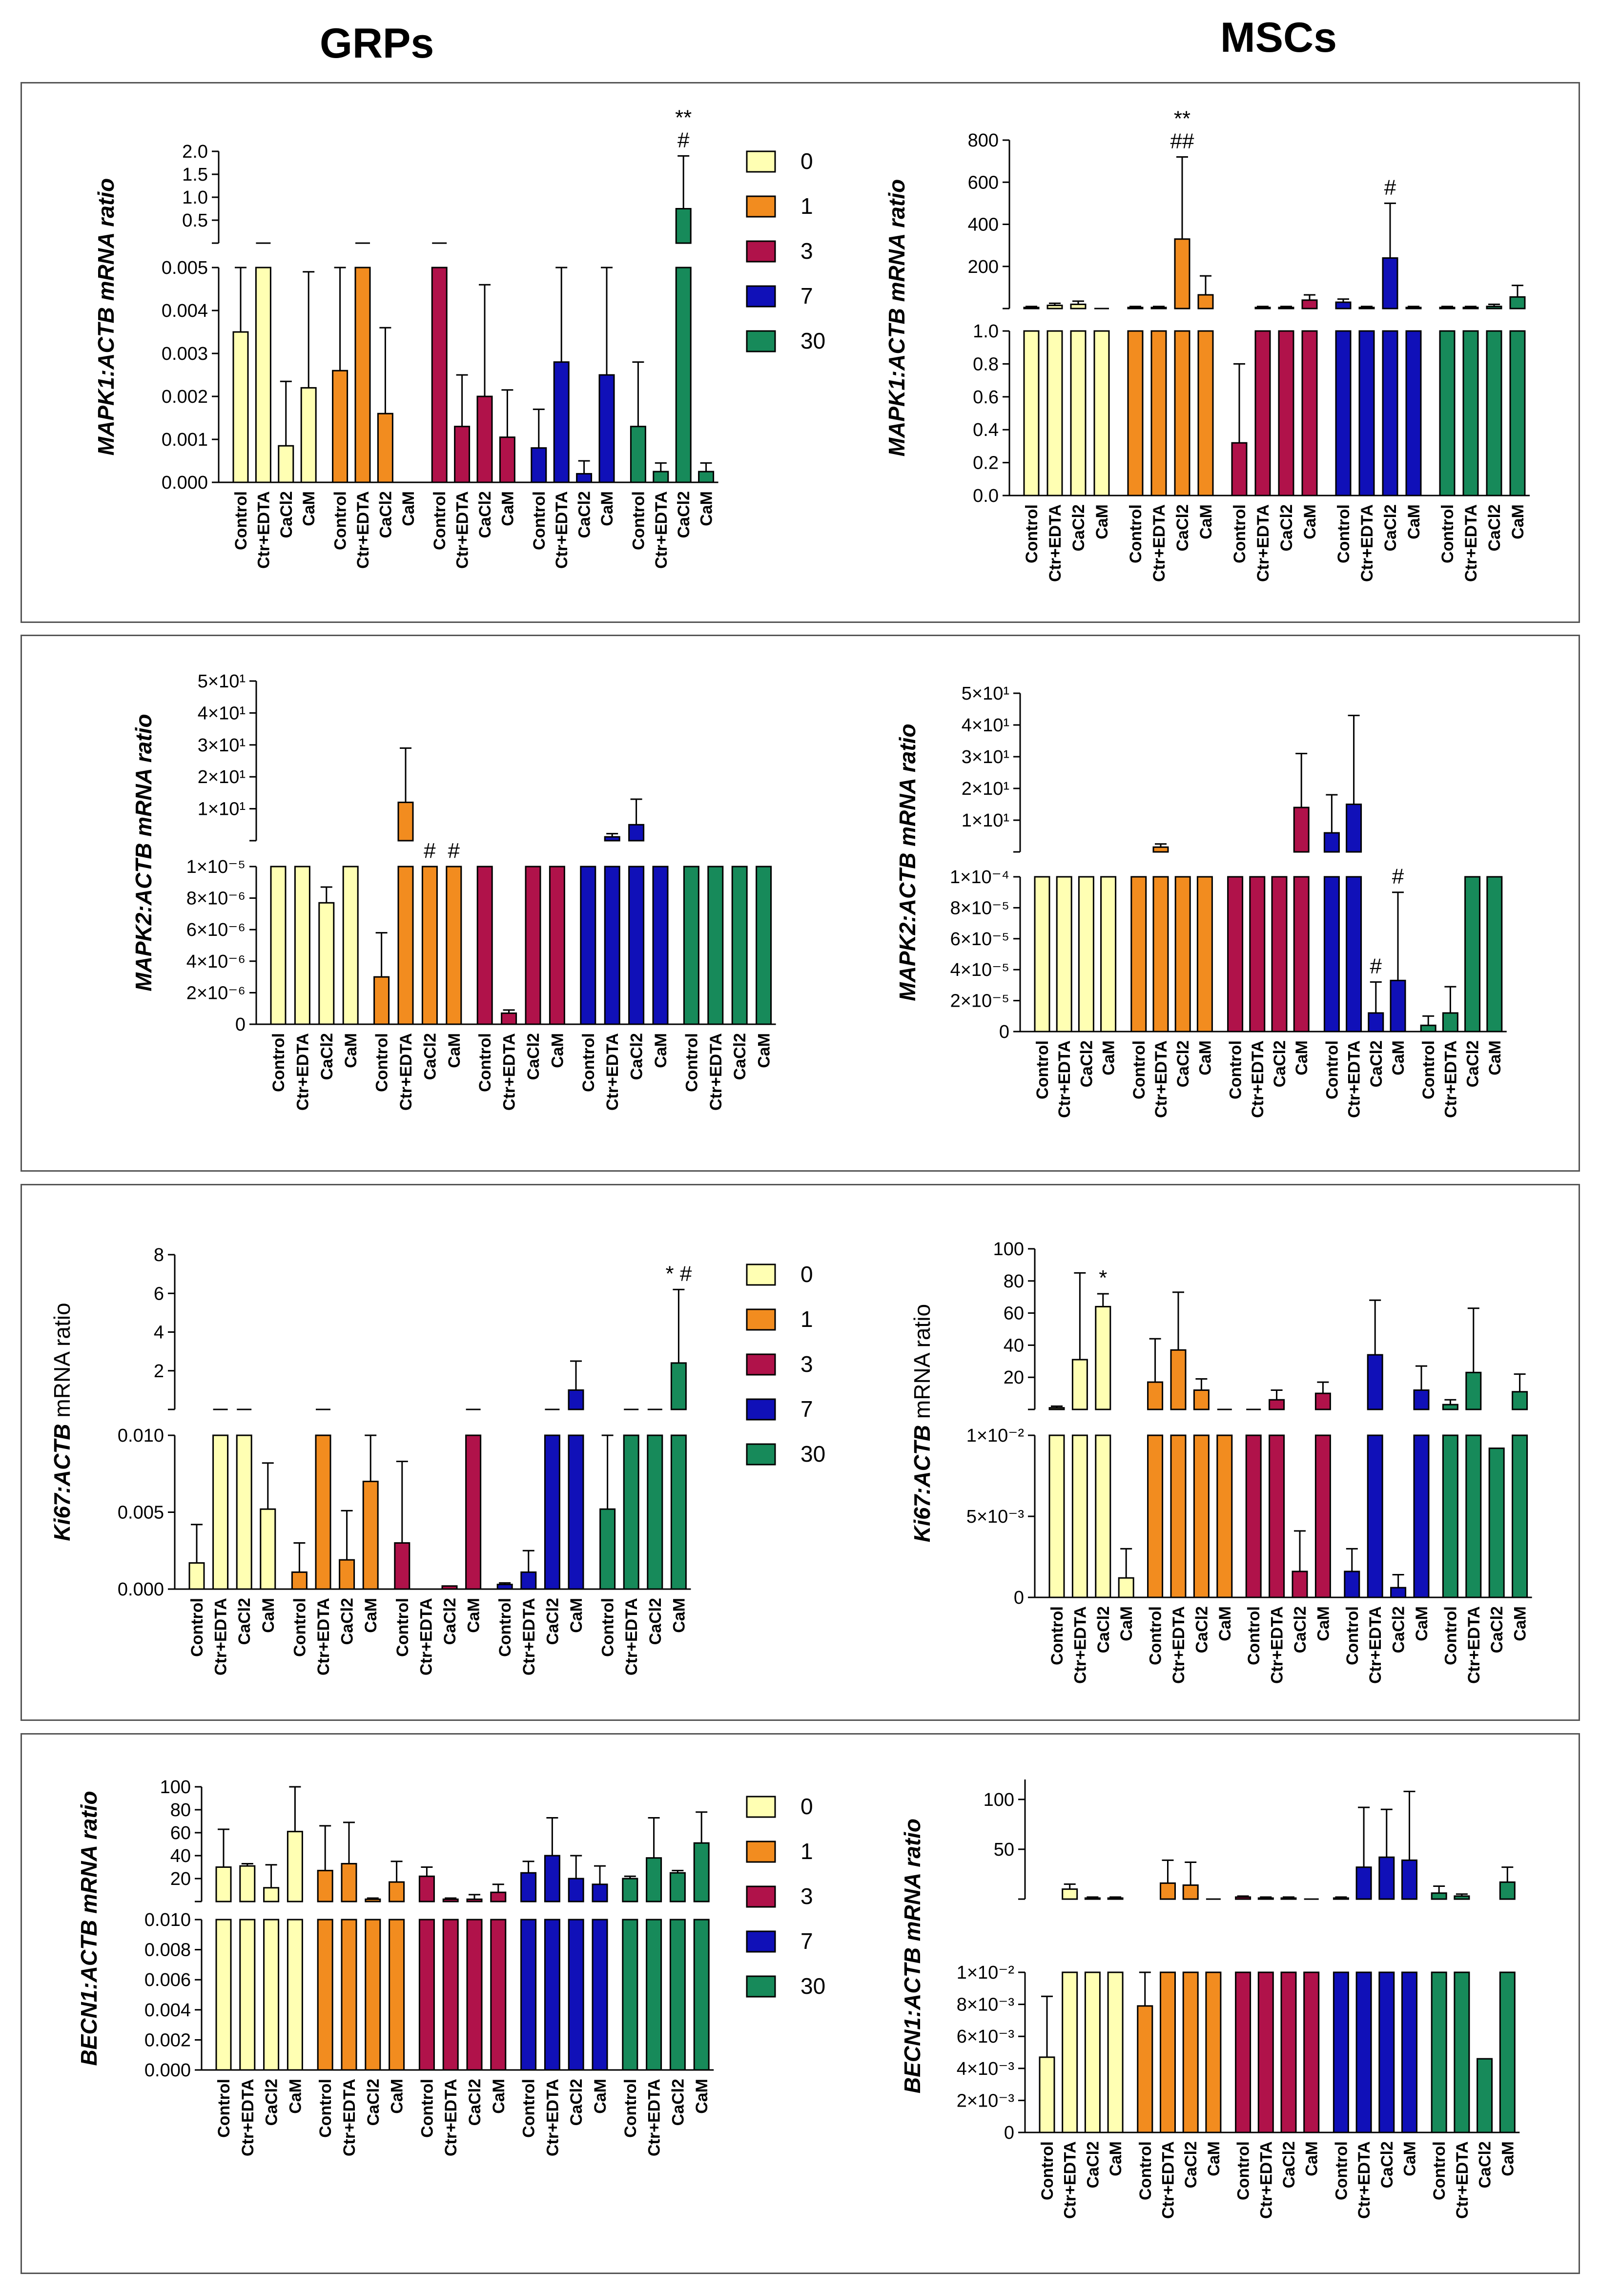  What do you see at coordinates (167, 1951) in the screenshot?
I see `y-tick-label-lower: 0.008` at bounding box center [167, 1951].